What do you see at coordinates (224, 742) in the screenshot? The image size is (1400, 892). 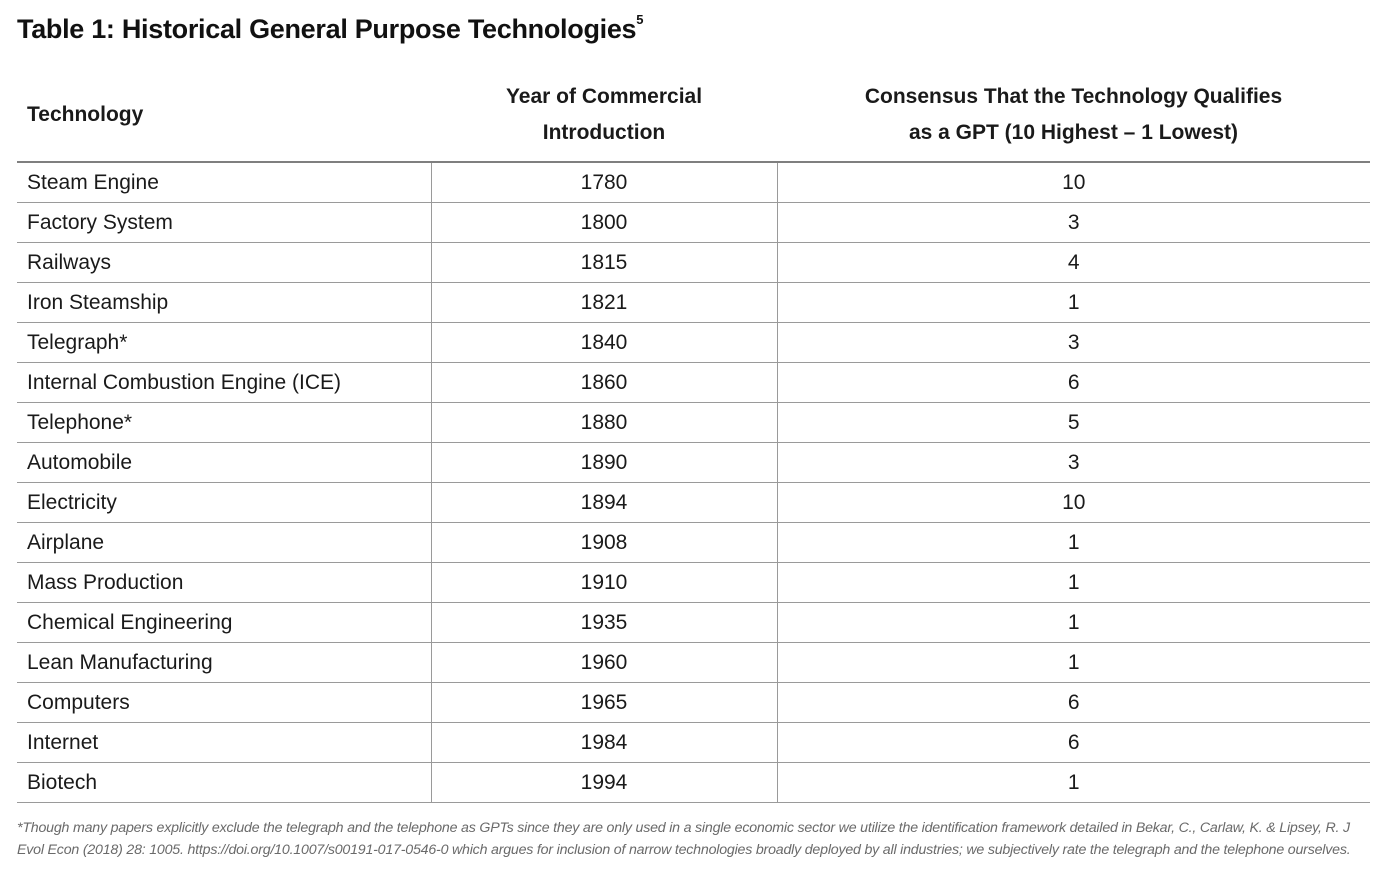 I see `cell-technology: Internet` at bounding box center [224, 742].